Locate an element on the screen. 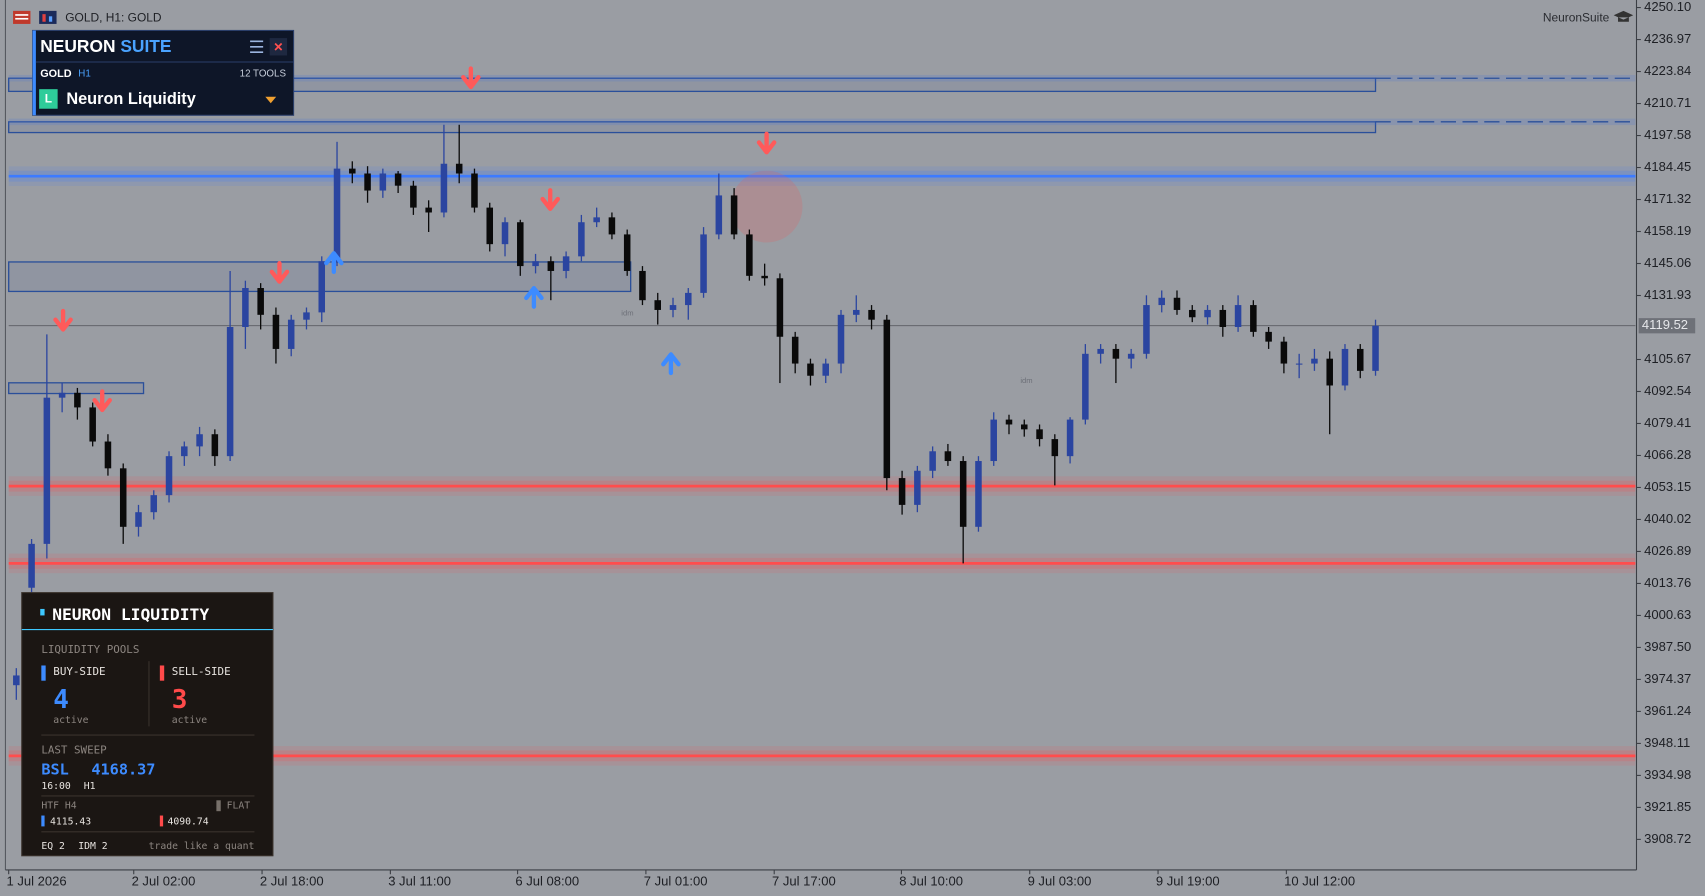 This screenshot has height=896, width=1705. x-tick-label: 3 Jul 11:00 is located at coordinates (419, 880).